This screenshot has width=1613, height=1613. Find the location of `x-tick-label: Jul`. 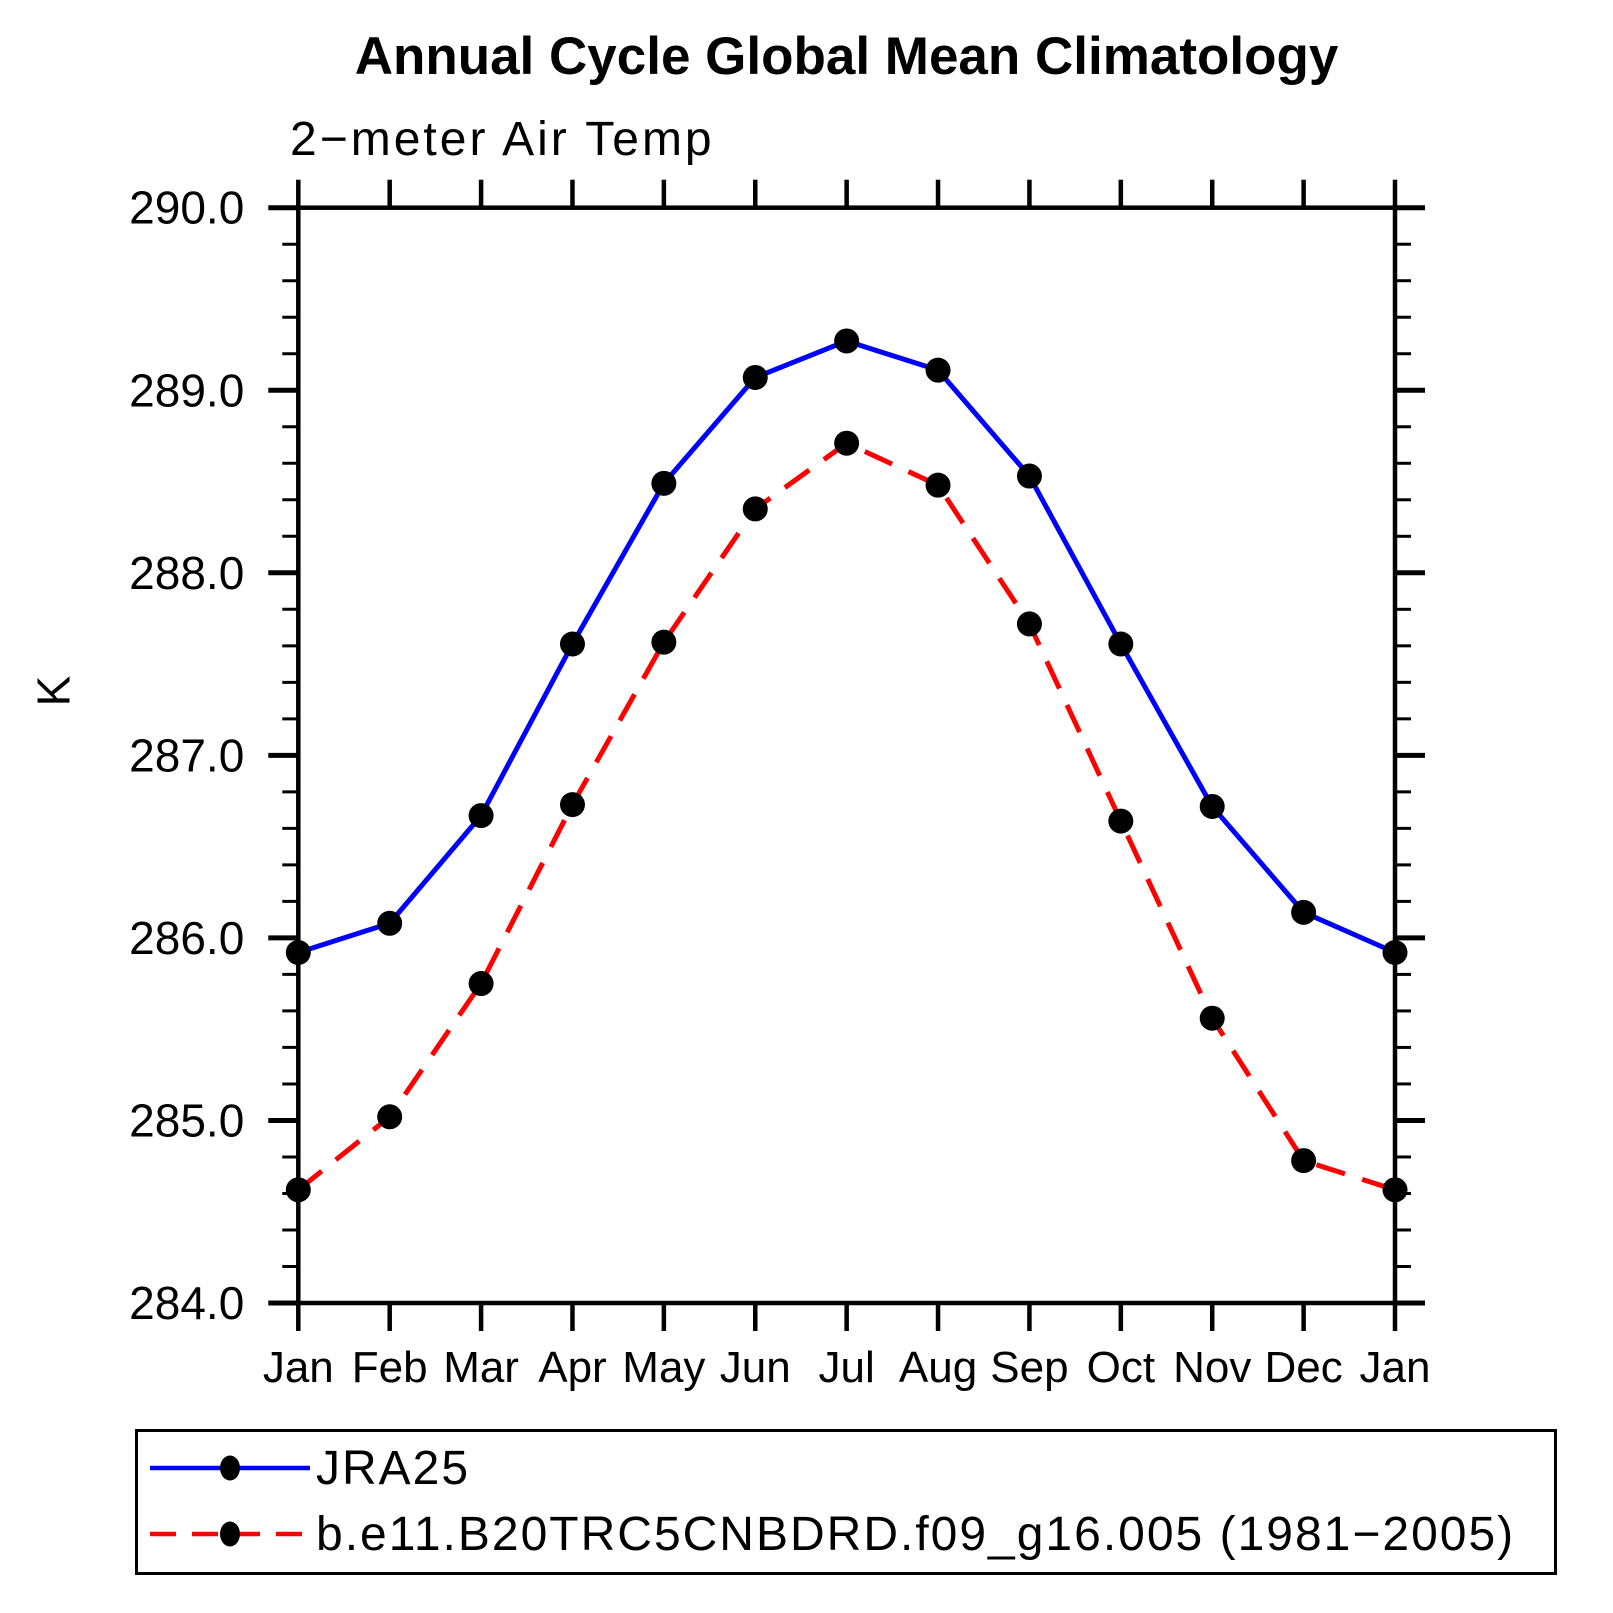

x-tick-label: Jul is located at coordinates (847, 1367).